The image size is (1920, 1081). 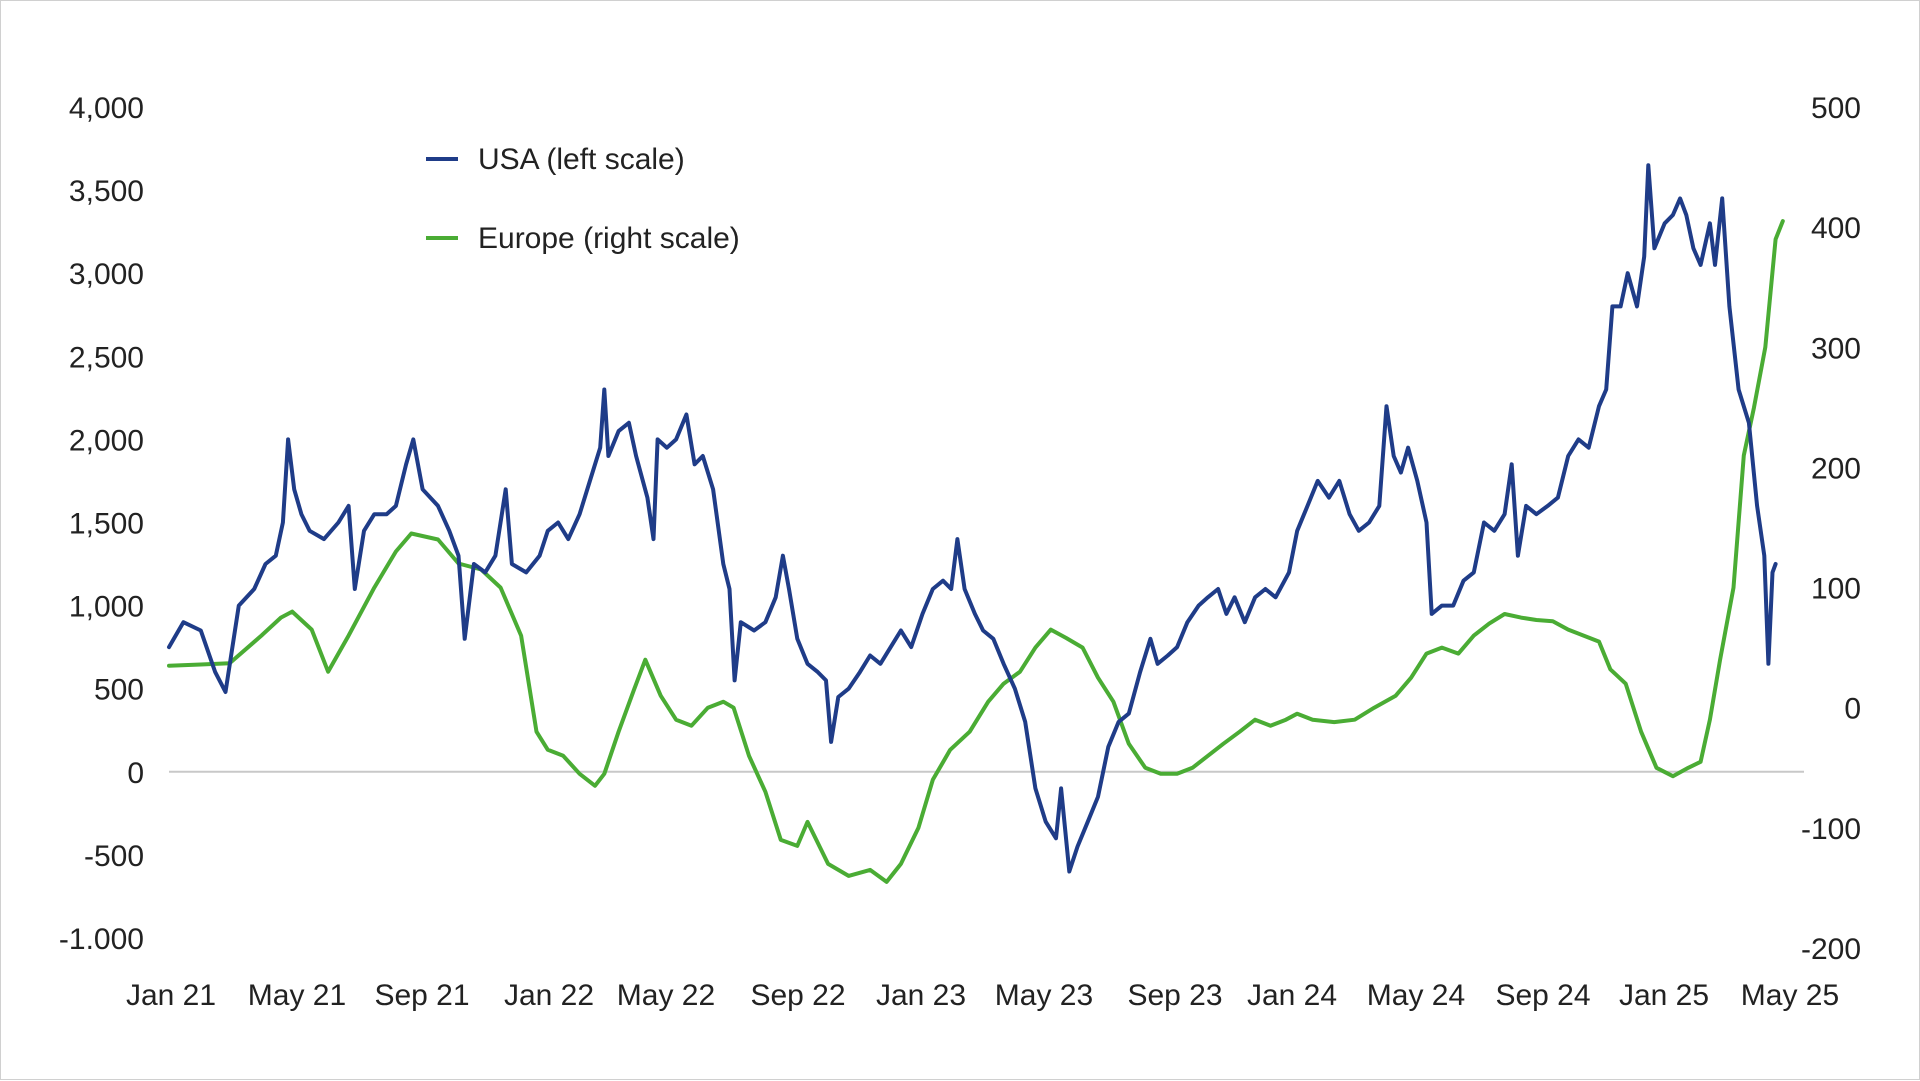 I want to click on y-right-tick-label: 100, so click(x=1836, y=589).